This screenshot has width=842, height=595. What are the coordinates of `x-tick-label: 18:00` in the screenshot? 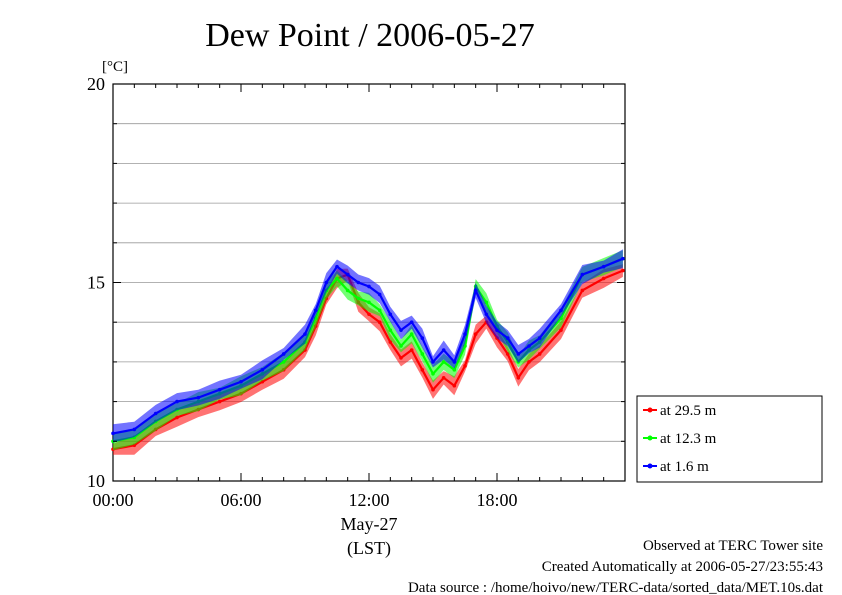 It's located at (496, 500).